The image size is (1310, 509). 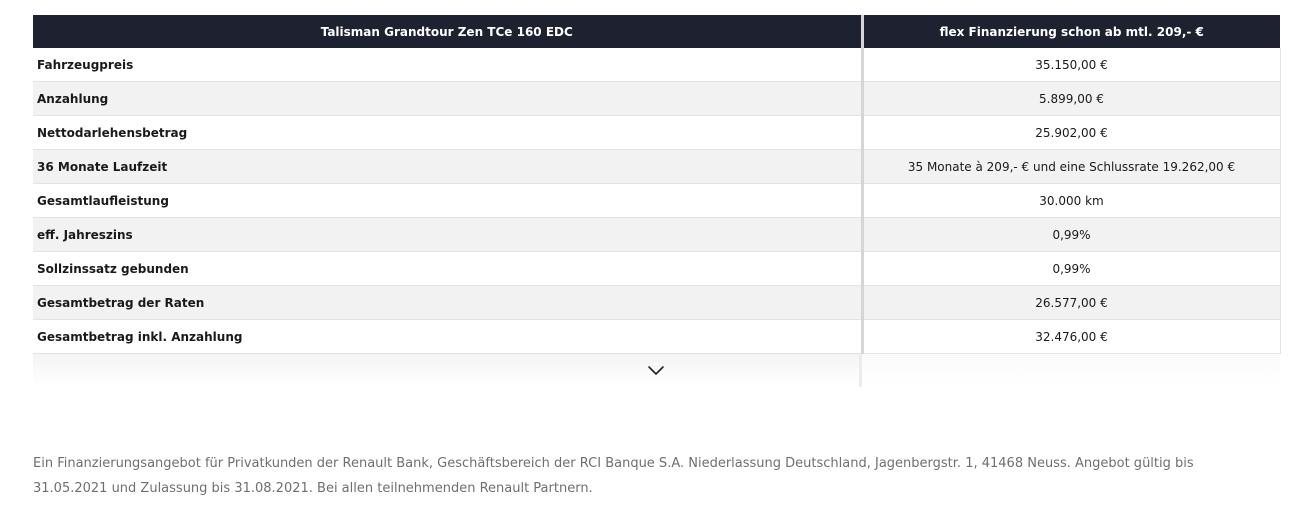 I want to click on row-label: 36 Monate Laufzeit, so click(x=448, y=166).